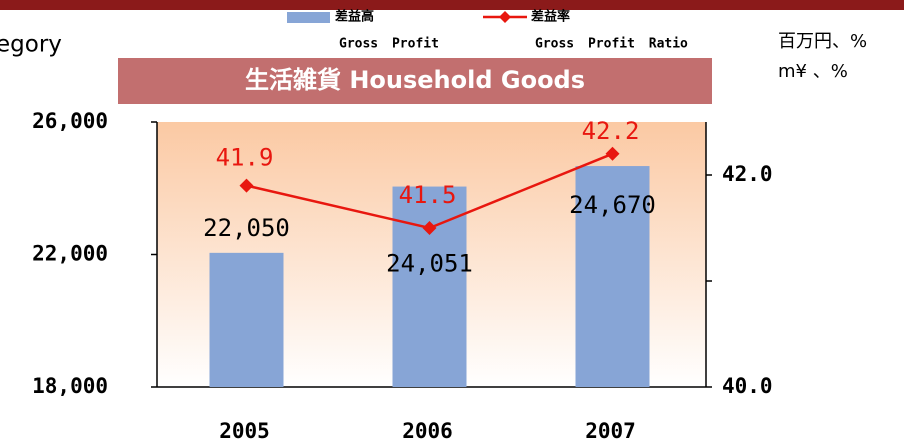 This screenshot has width=904, height=448. What do you see at coordinates (244, 431) in the screenshot?
I see `x-tick-label: 2005` at bounding box center [244, 431].